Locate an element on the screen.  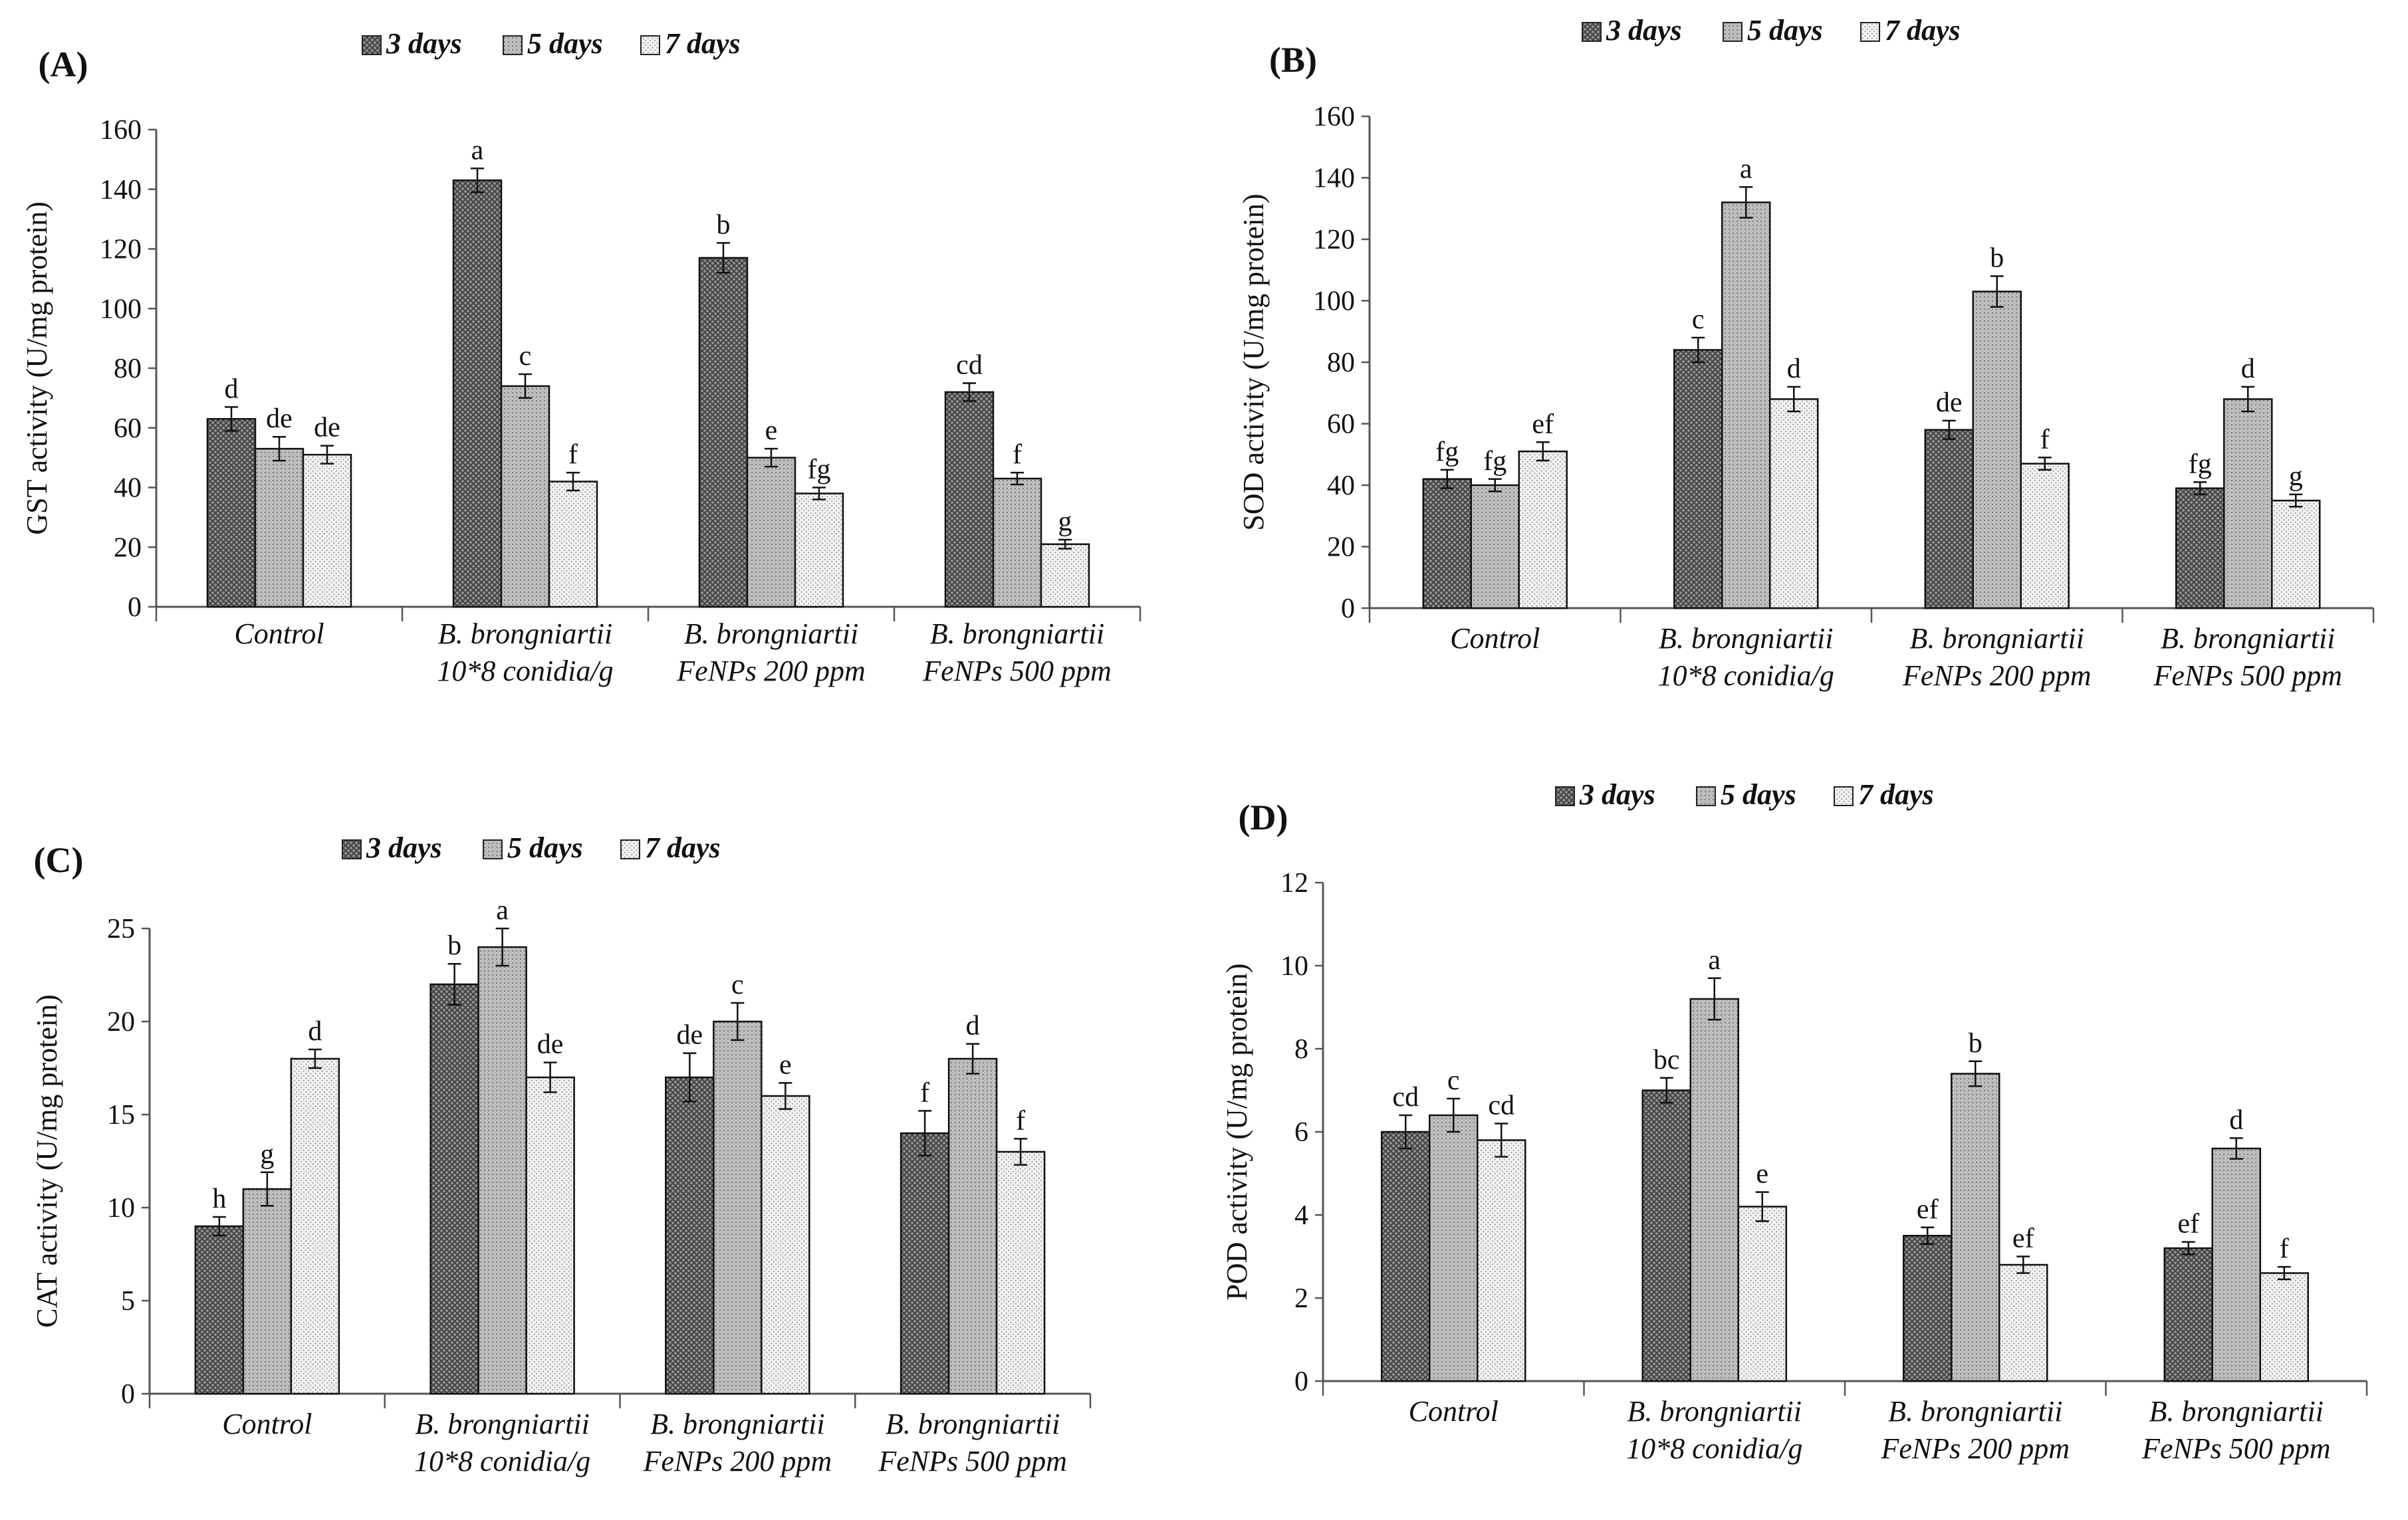
y-tick-label: 120 is located at coordinates (1334, 240).